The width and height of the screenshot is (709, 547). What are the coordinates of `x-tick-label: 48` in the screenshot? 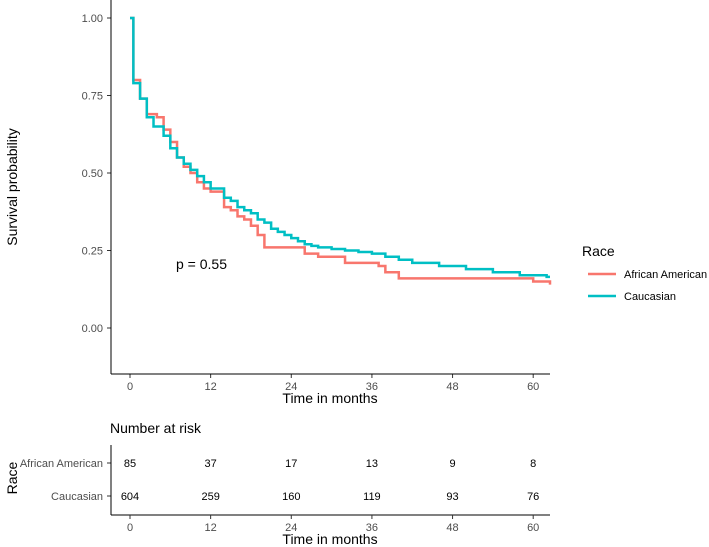 It's located at (452, 387).